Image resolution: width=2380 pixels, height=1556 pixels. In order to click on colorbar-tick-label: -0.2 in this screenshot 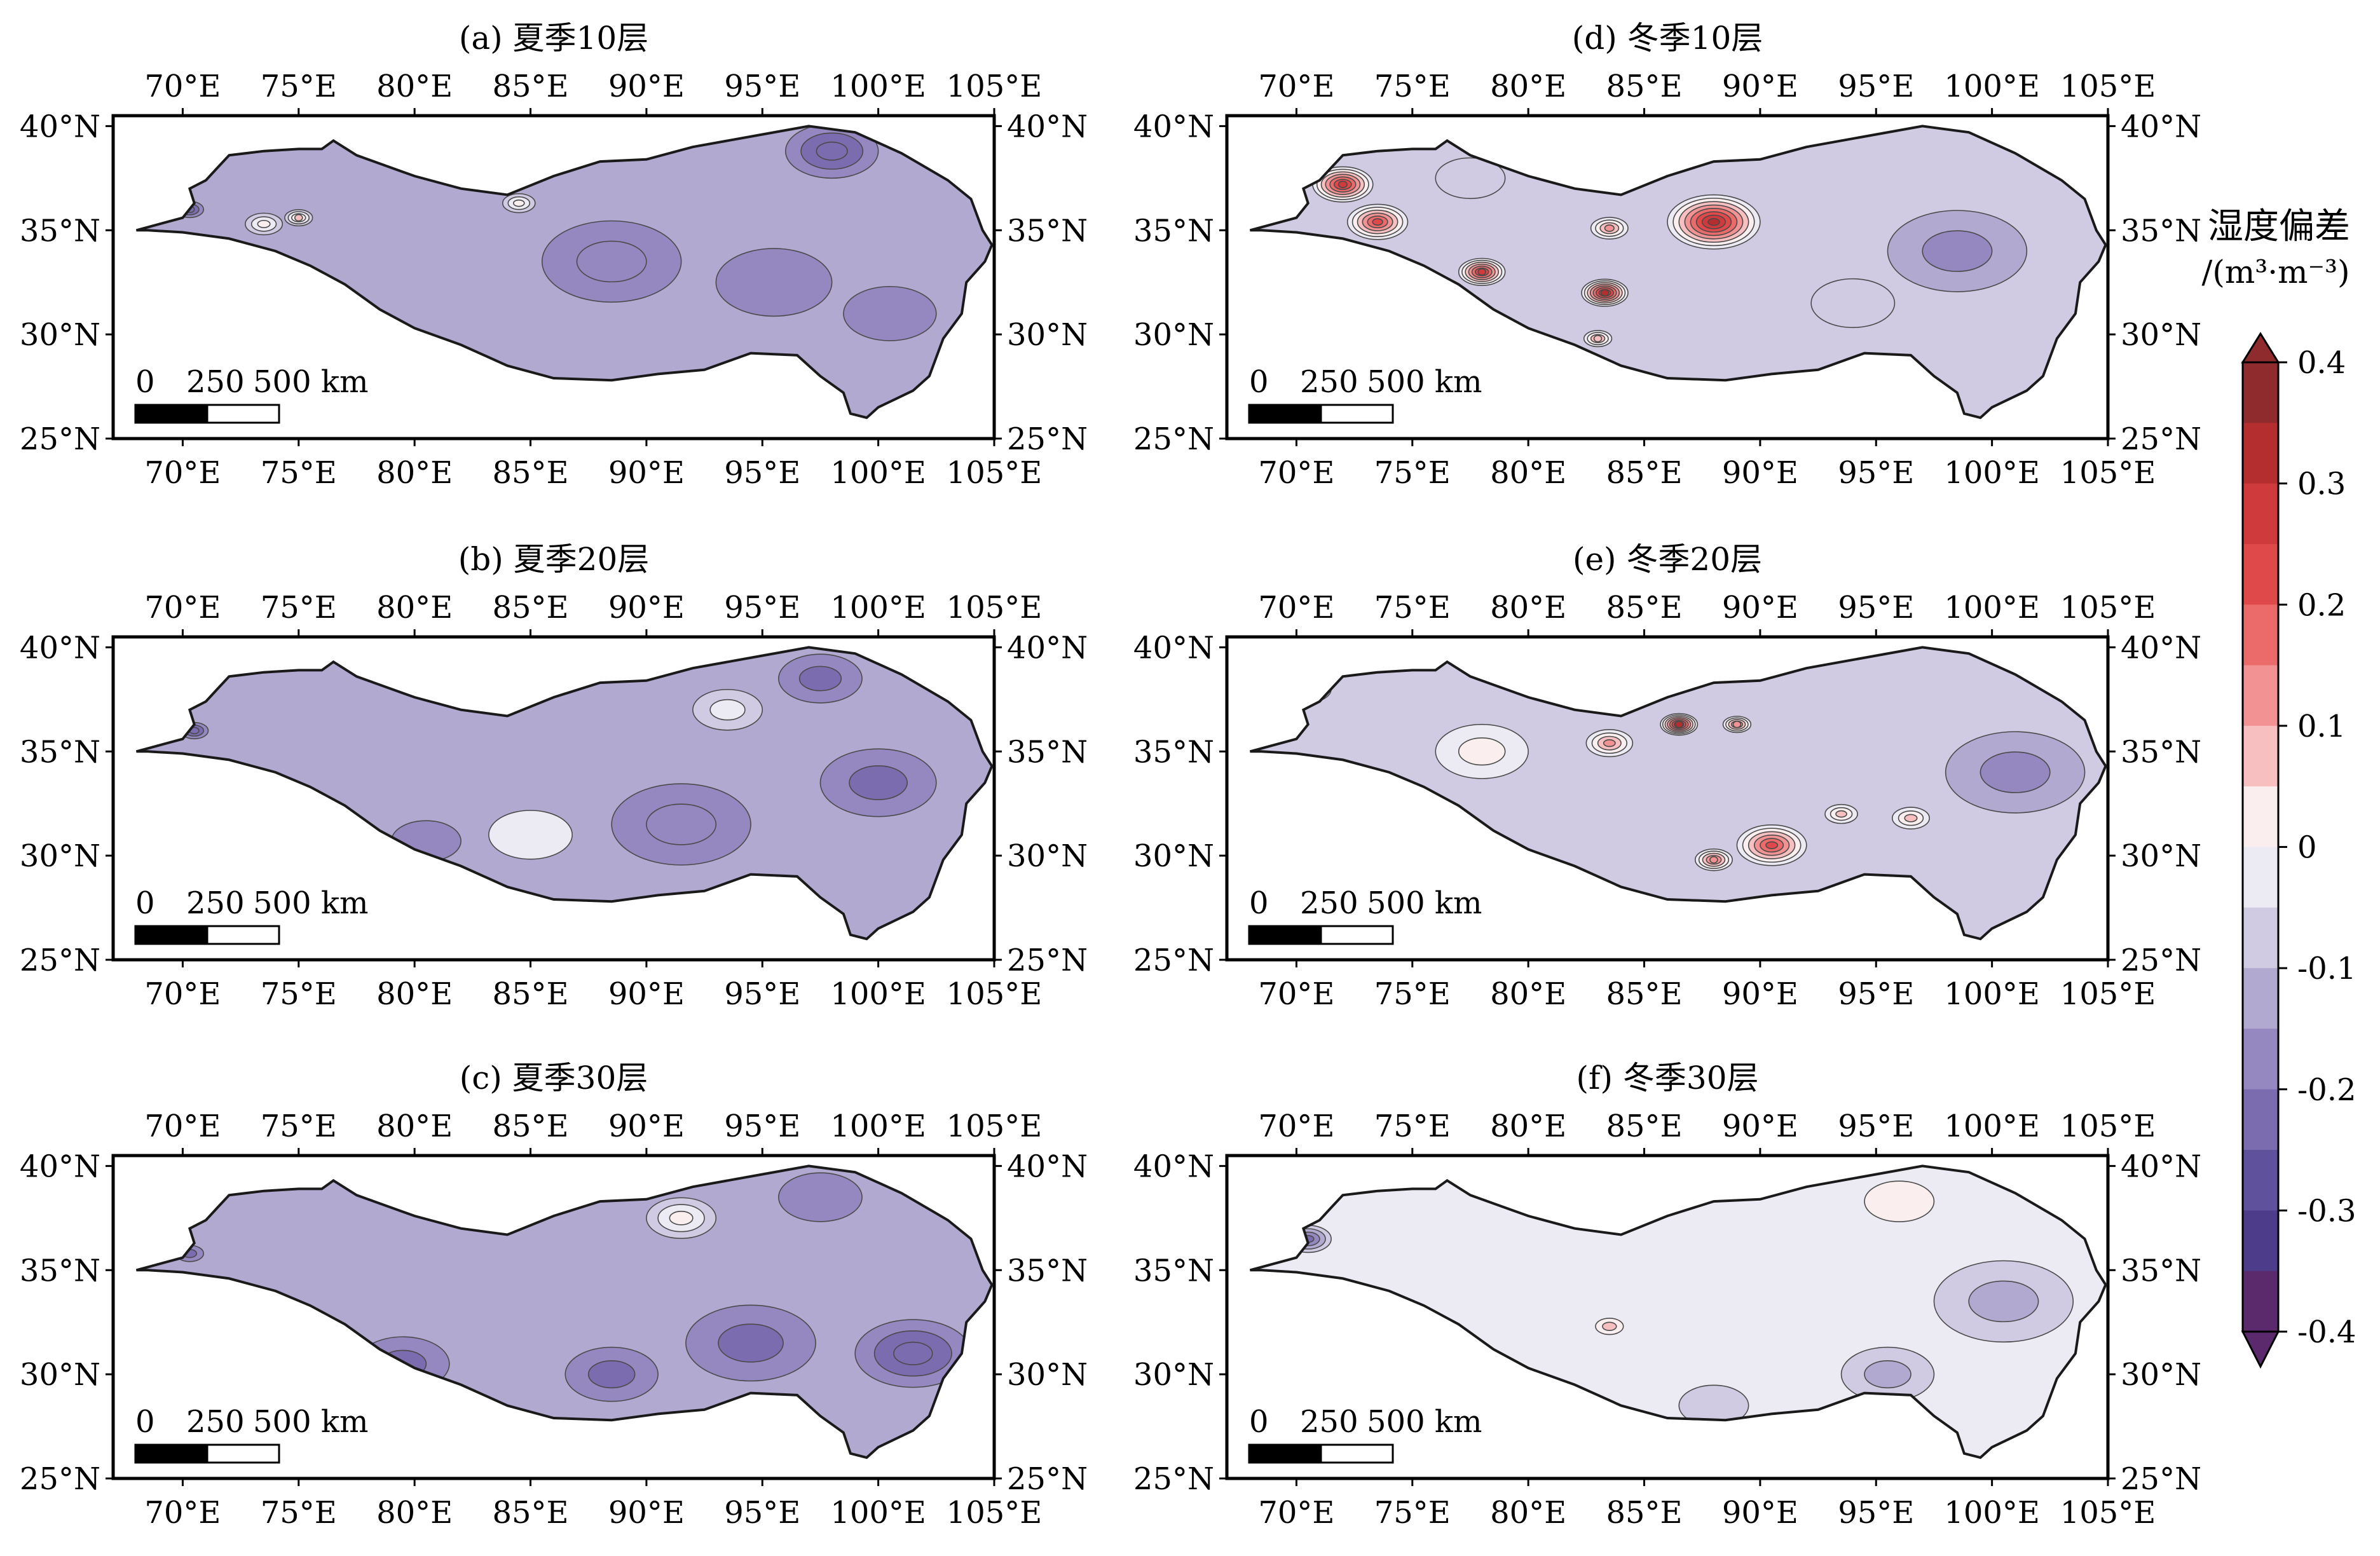, I will do `click(2326, 1090)`.